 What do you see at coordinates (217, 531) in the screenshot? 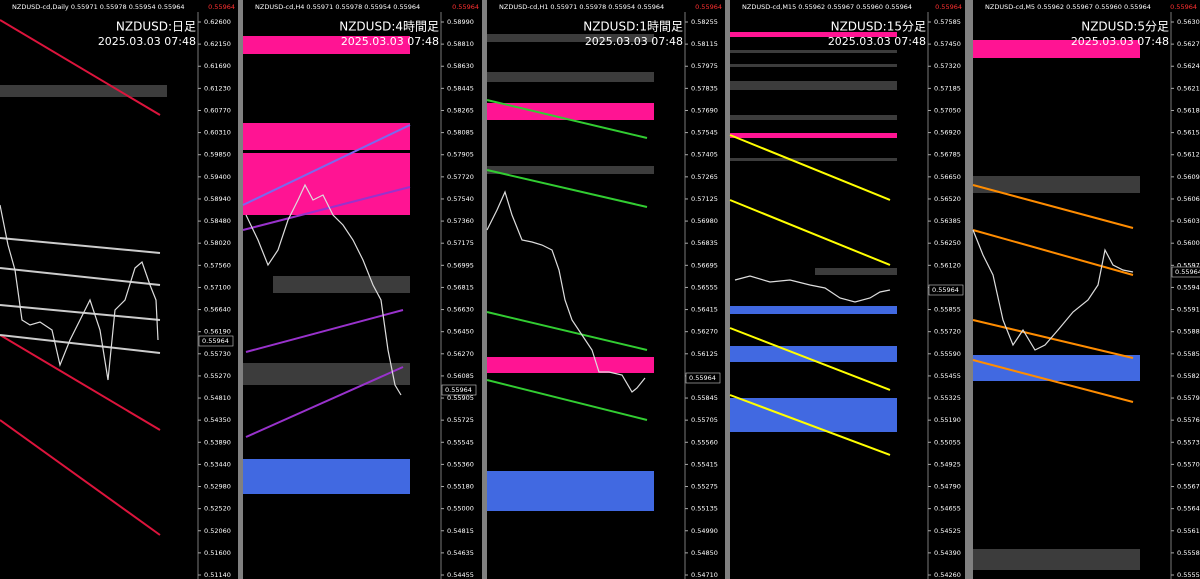
I see `price-label: 0.52060` at bounding box center [217, 531].